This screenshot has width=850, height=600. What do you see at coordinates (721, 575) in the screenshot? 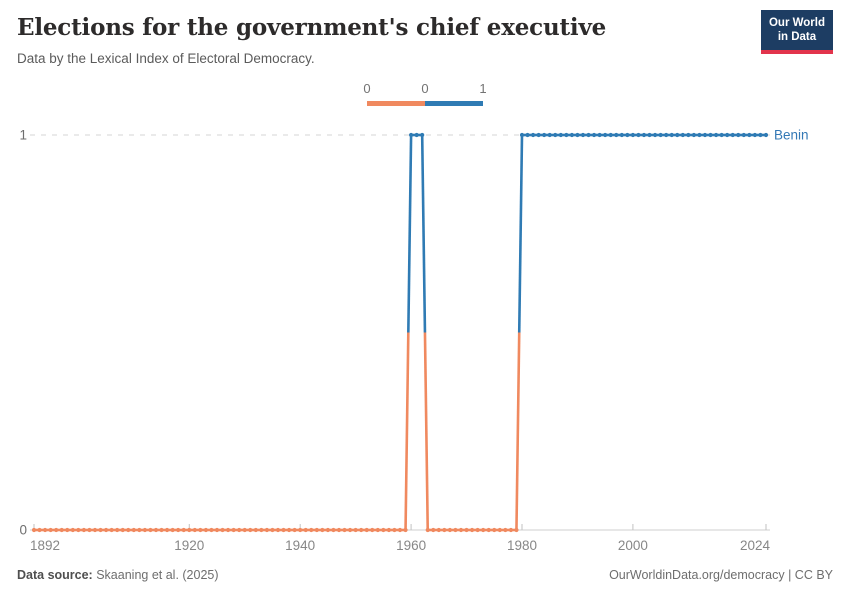
I see `credit-link: OurWorldinData.org/democracy | CC BY` at bounding box center [721, 575].